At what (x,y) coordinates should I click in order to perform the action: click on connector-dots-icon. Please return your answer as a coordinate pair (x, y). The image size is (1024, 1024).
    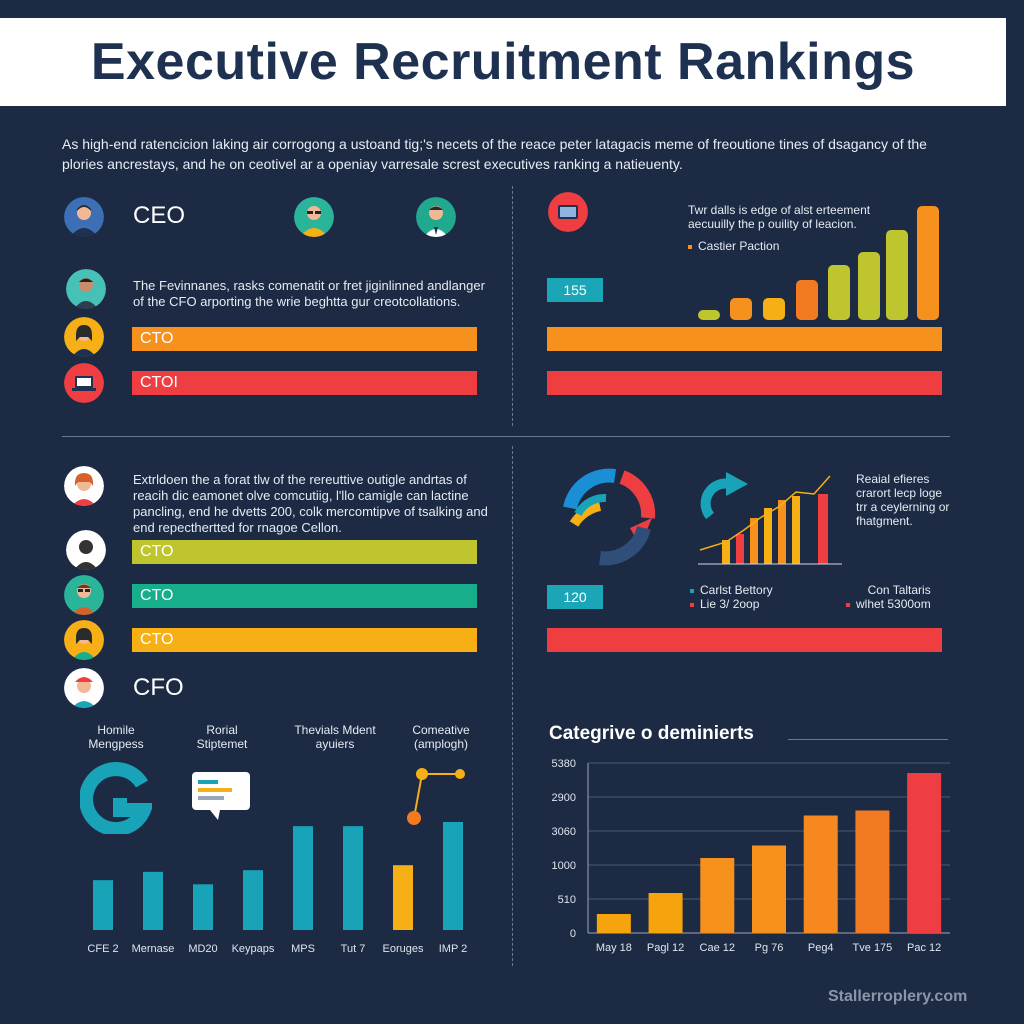
    Looking at the image, I should click on (436, 796).